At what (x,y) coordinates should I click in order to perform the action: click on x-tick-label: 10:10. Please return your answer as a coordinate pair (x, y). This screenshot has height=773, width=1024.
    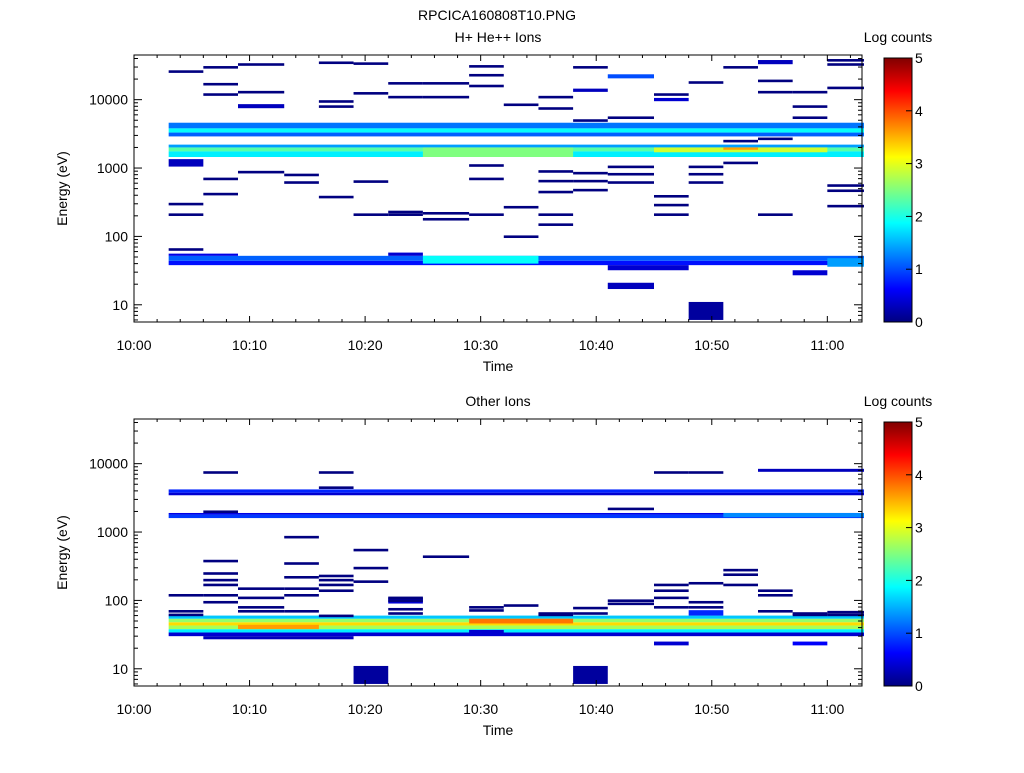
    Looking at the image, I should click on (249, 345).